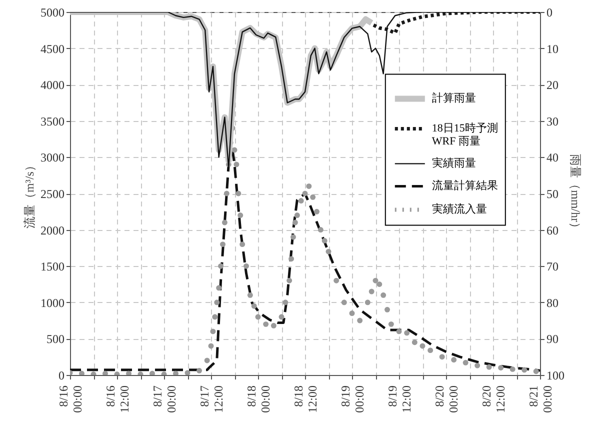  I want to click on y2-tick-label: 20, so click(552, 85).